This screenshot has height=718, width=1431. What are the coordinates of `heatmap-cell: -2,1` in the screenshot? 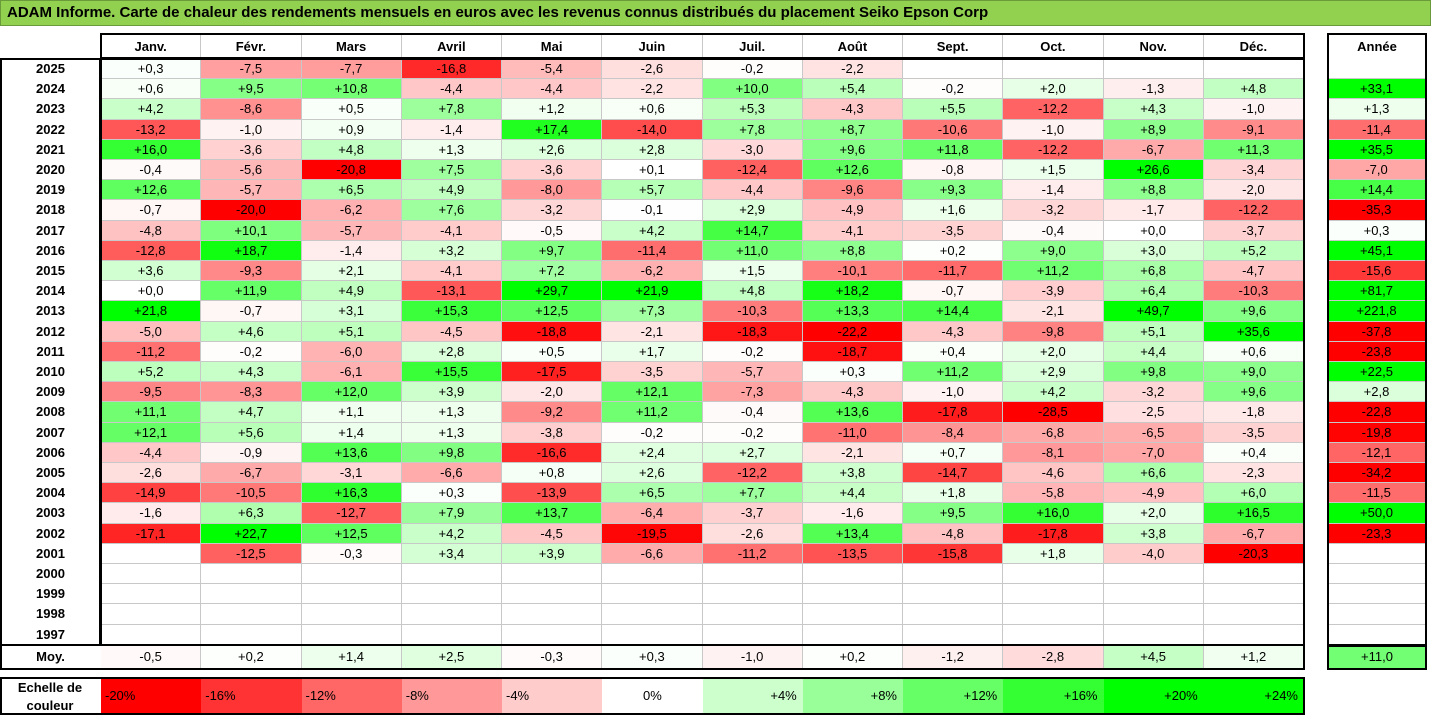 It's located at (852, 452).